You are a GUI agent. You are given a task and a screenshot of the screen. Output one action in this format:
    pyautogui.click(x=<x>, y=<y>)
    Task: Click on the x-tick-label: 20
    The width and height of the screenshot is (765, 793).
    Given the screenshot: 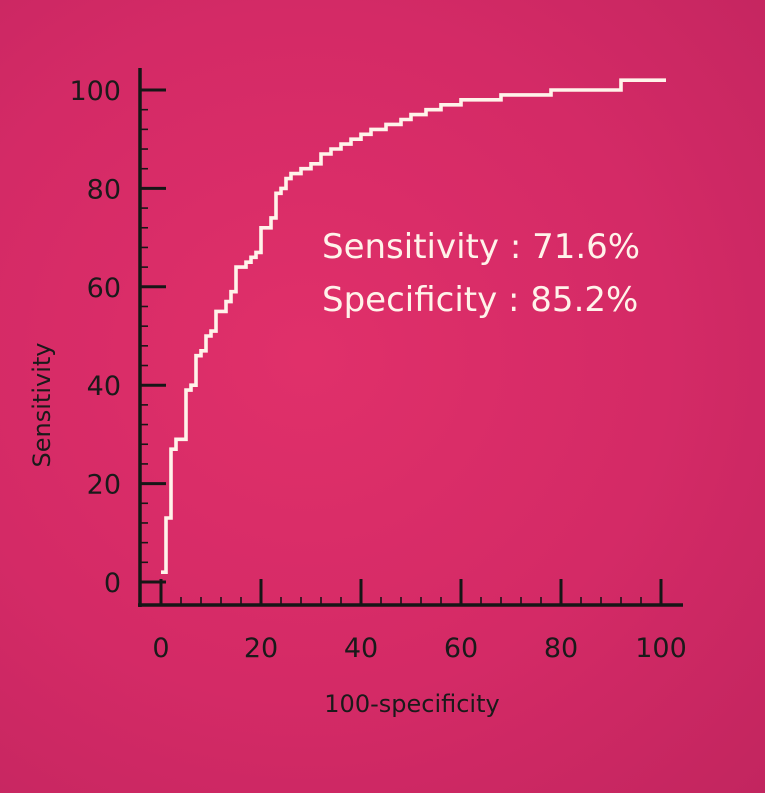 What is the action you would take?
    pyautogui.click(x=261, y=648)
    